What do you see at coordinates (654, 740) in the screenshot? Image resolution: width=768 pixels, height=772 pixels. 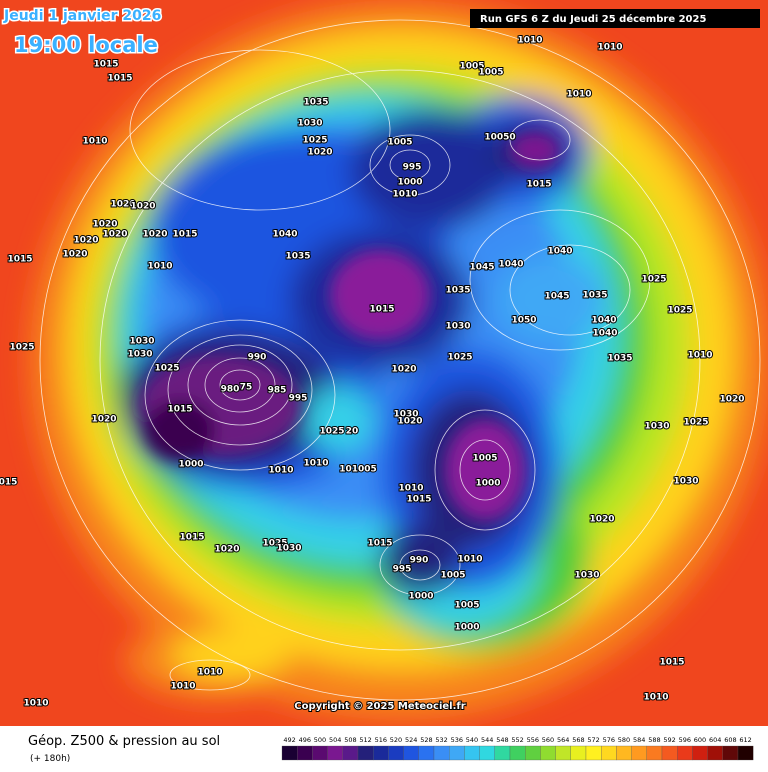 I see `colorbar-label: 588` at bounding box center [654, 740].